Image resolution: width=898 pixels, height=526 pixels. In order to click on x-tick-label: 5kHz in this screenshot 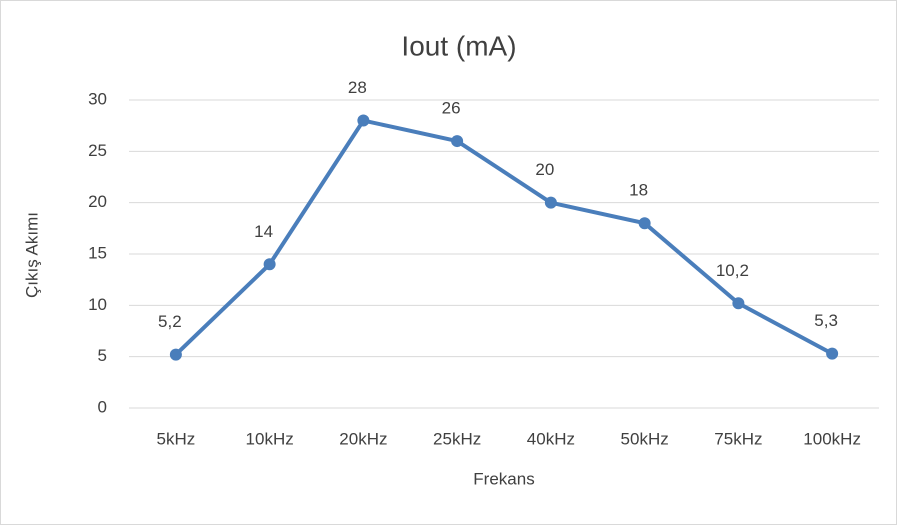, I will do `click(176, 438)`.